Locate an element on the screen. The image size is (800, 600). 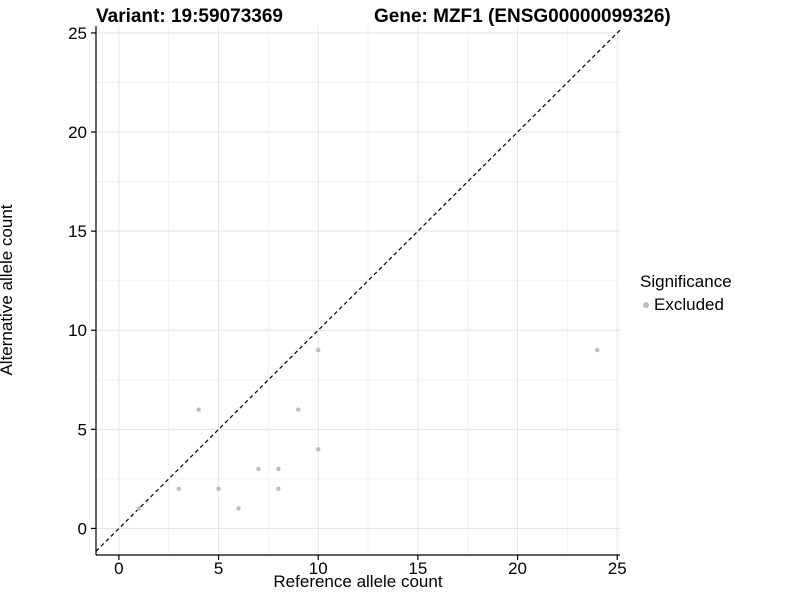
y-tick-label: 0 is located at coordinates (82, 528).